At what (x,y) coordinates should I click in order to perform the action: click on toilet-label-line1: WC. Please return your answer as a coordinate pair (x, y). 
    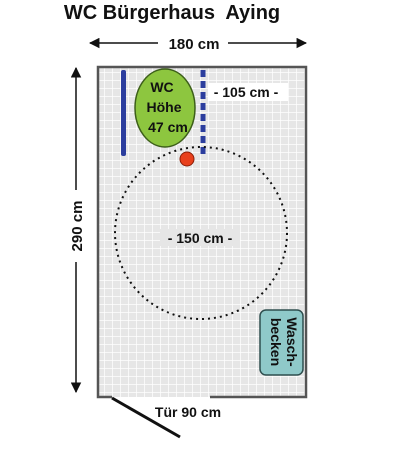
    Looking at the image, I should click on (161, 87).